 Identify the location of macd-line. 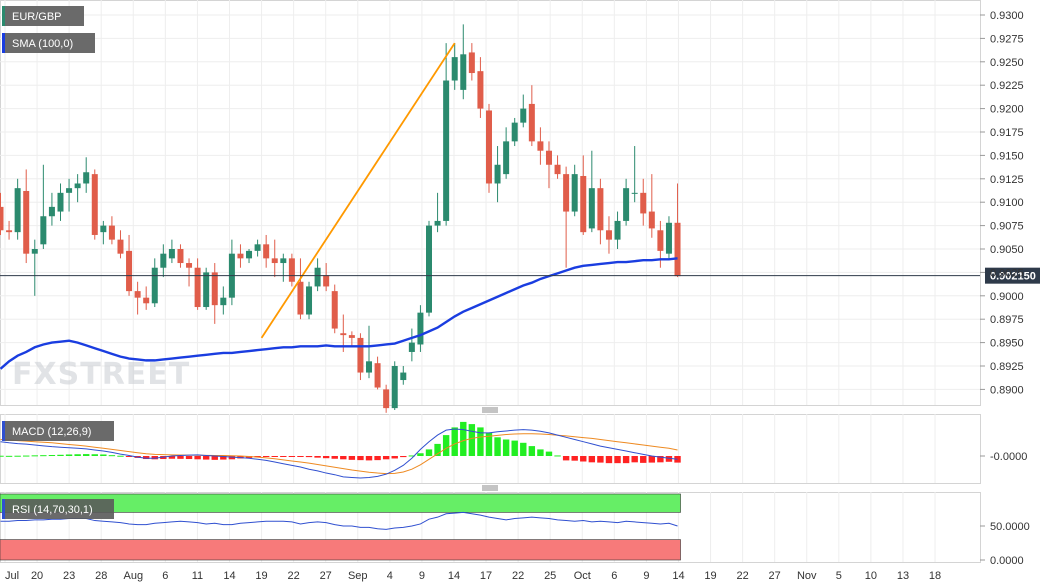
(339, 453).